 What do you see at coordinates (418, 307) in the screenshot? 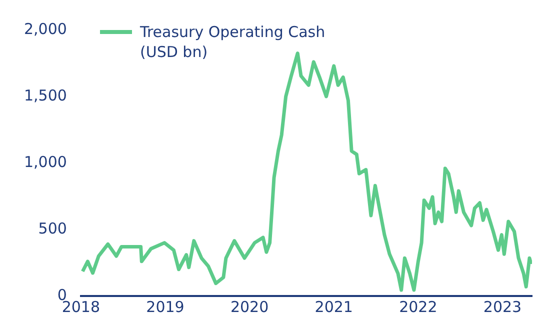
I see `x-tick-label: 2022` at bounding box center [418, 307].